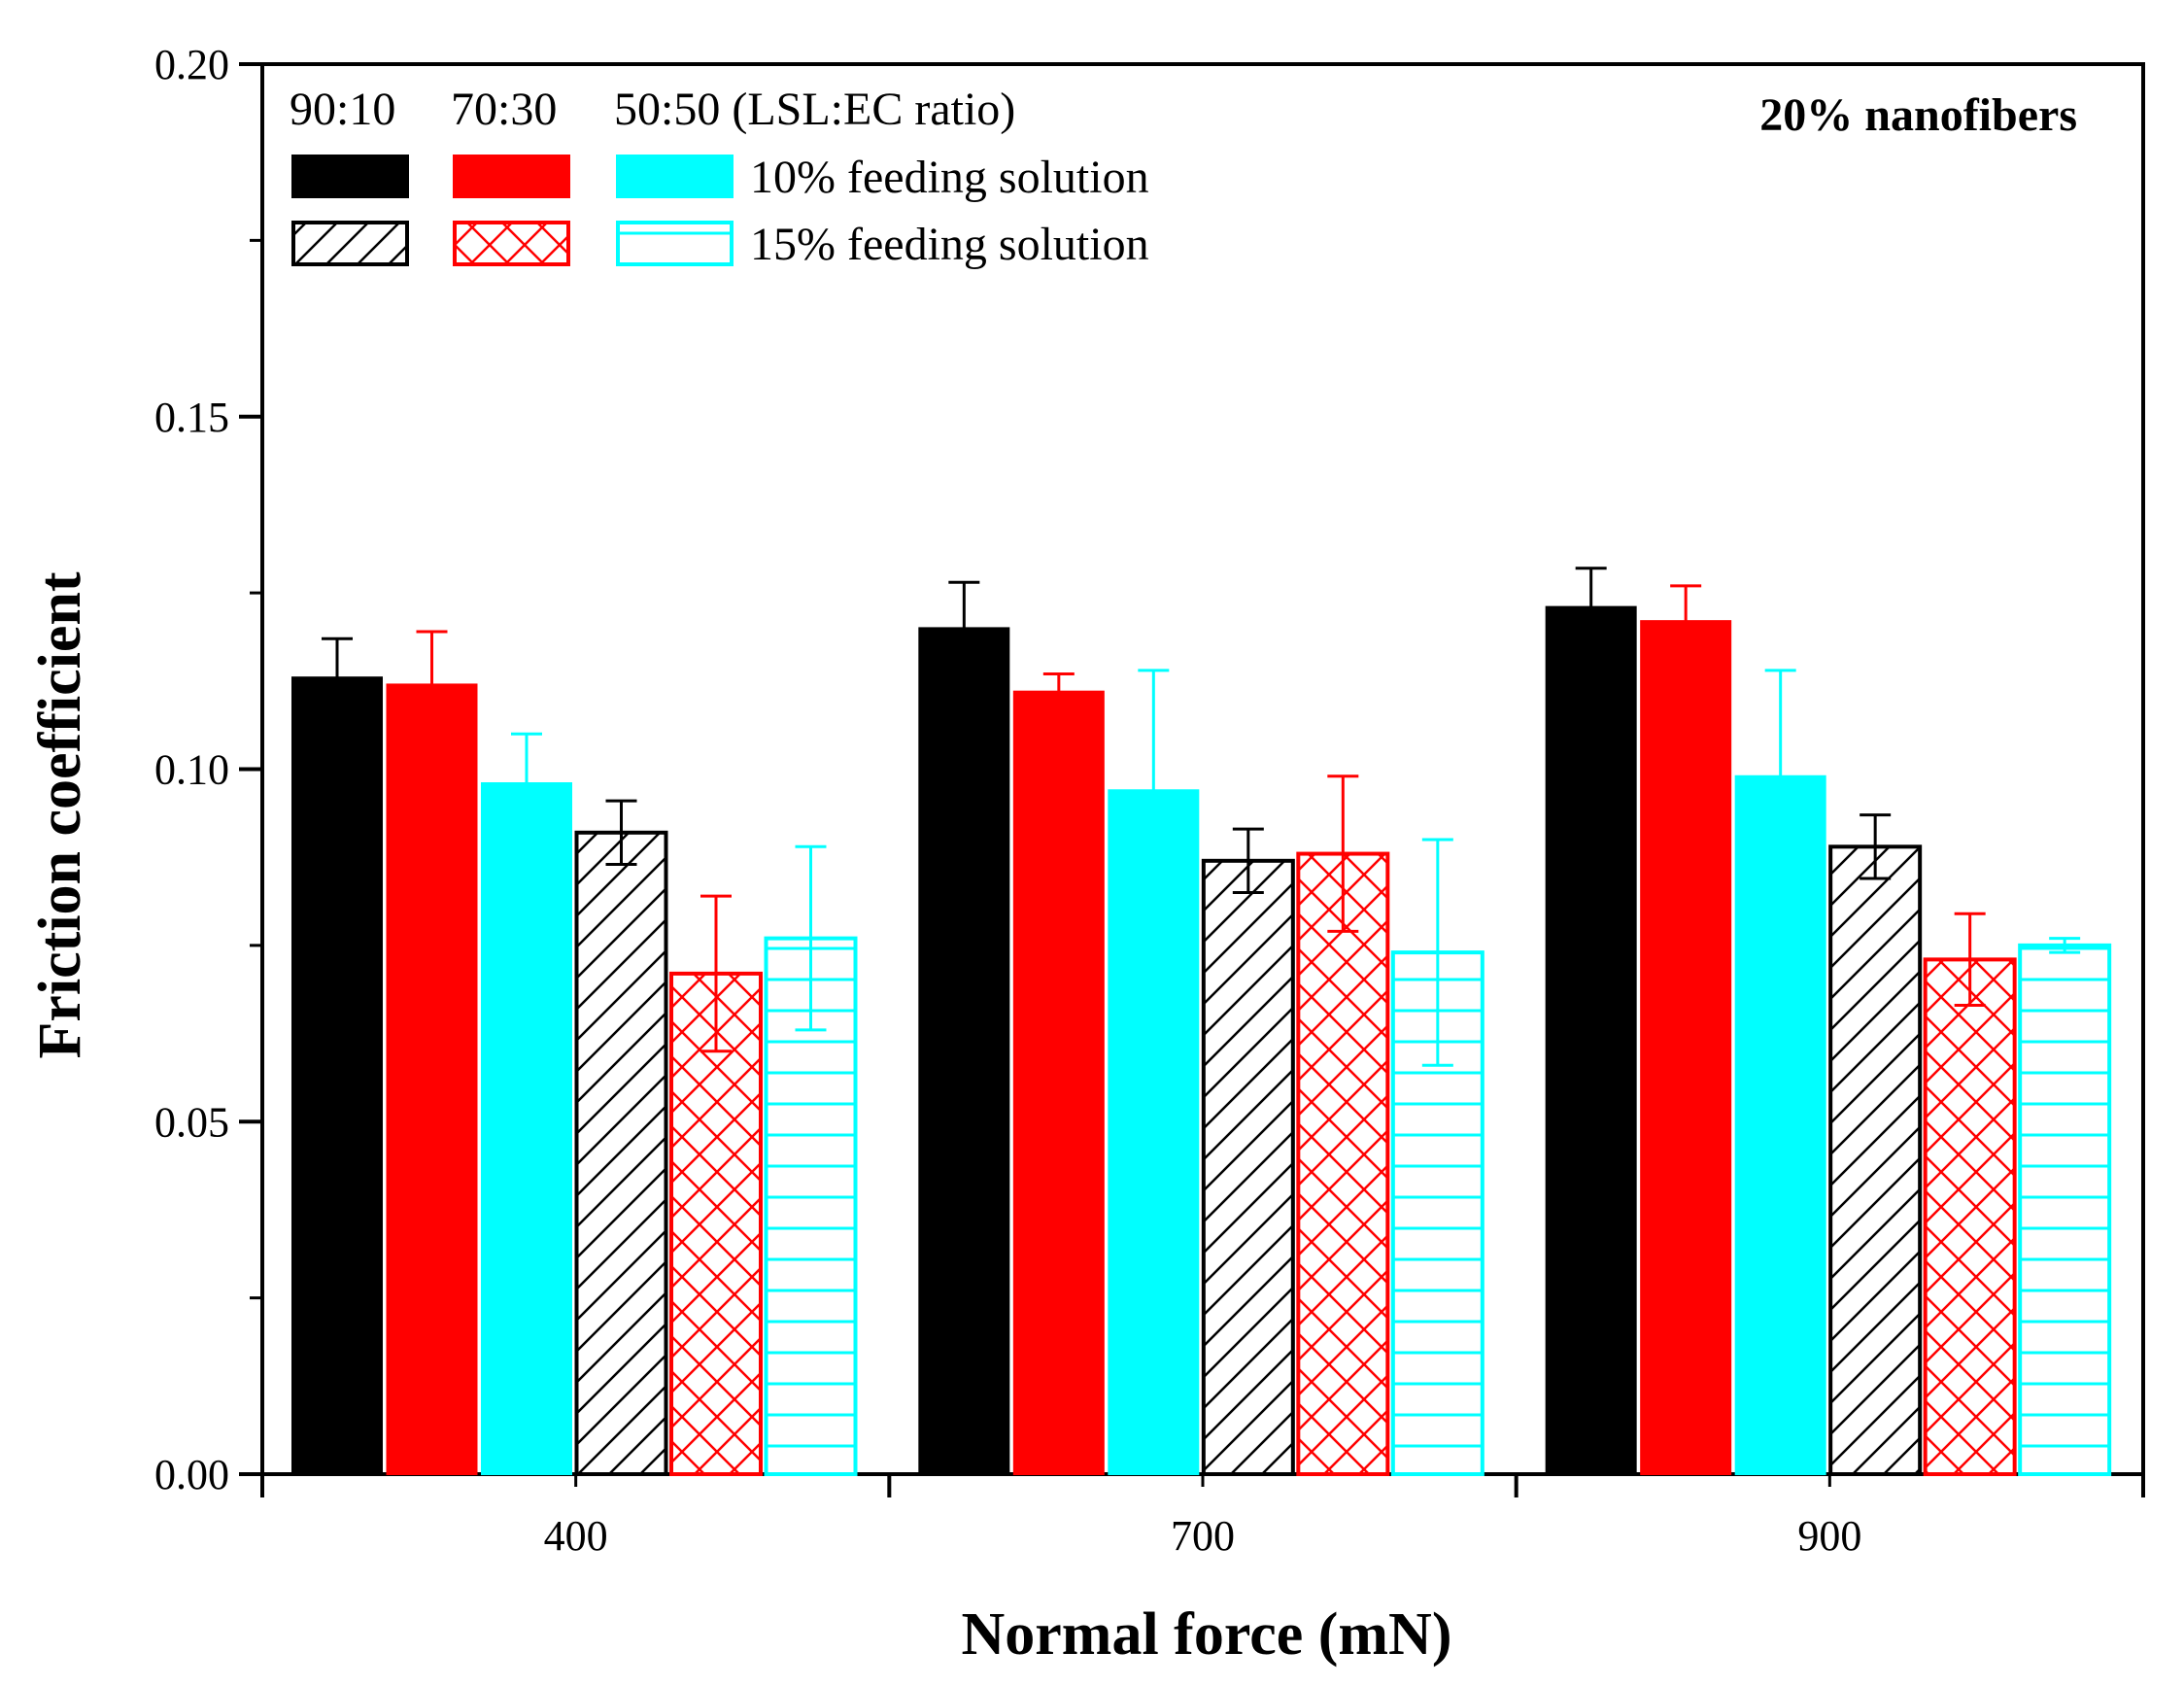  I want to click on legend-swatch-90-10-15pct, so click(350, 243).